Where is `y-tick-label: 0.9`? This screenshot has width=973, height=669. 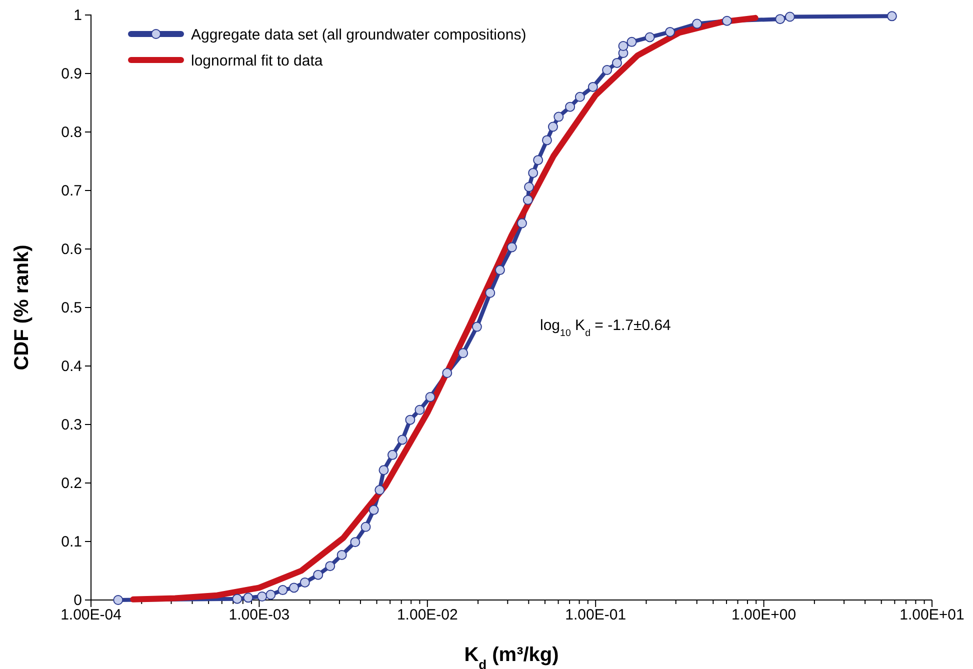 y-tick-label: 0.9 is located at coordinates (71, 73).